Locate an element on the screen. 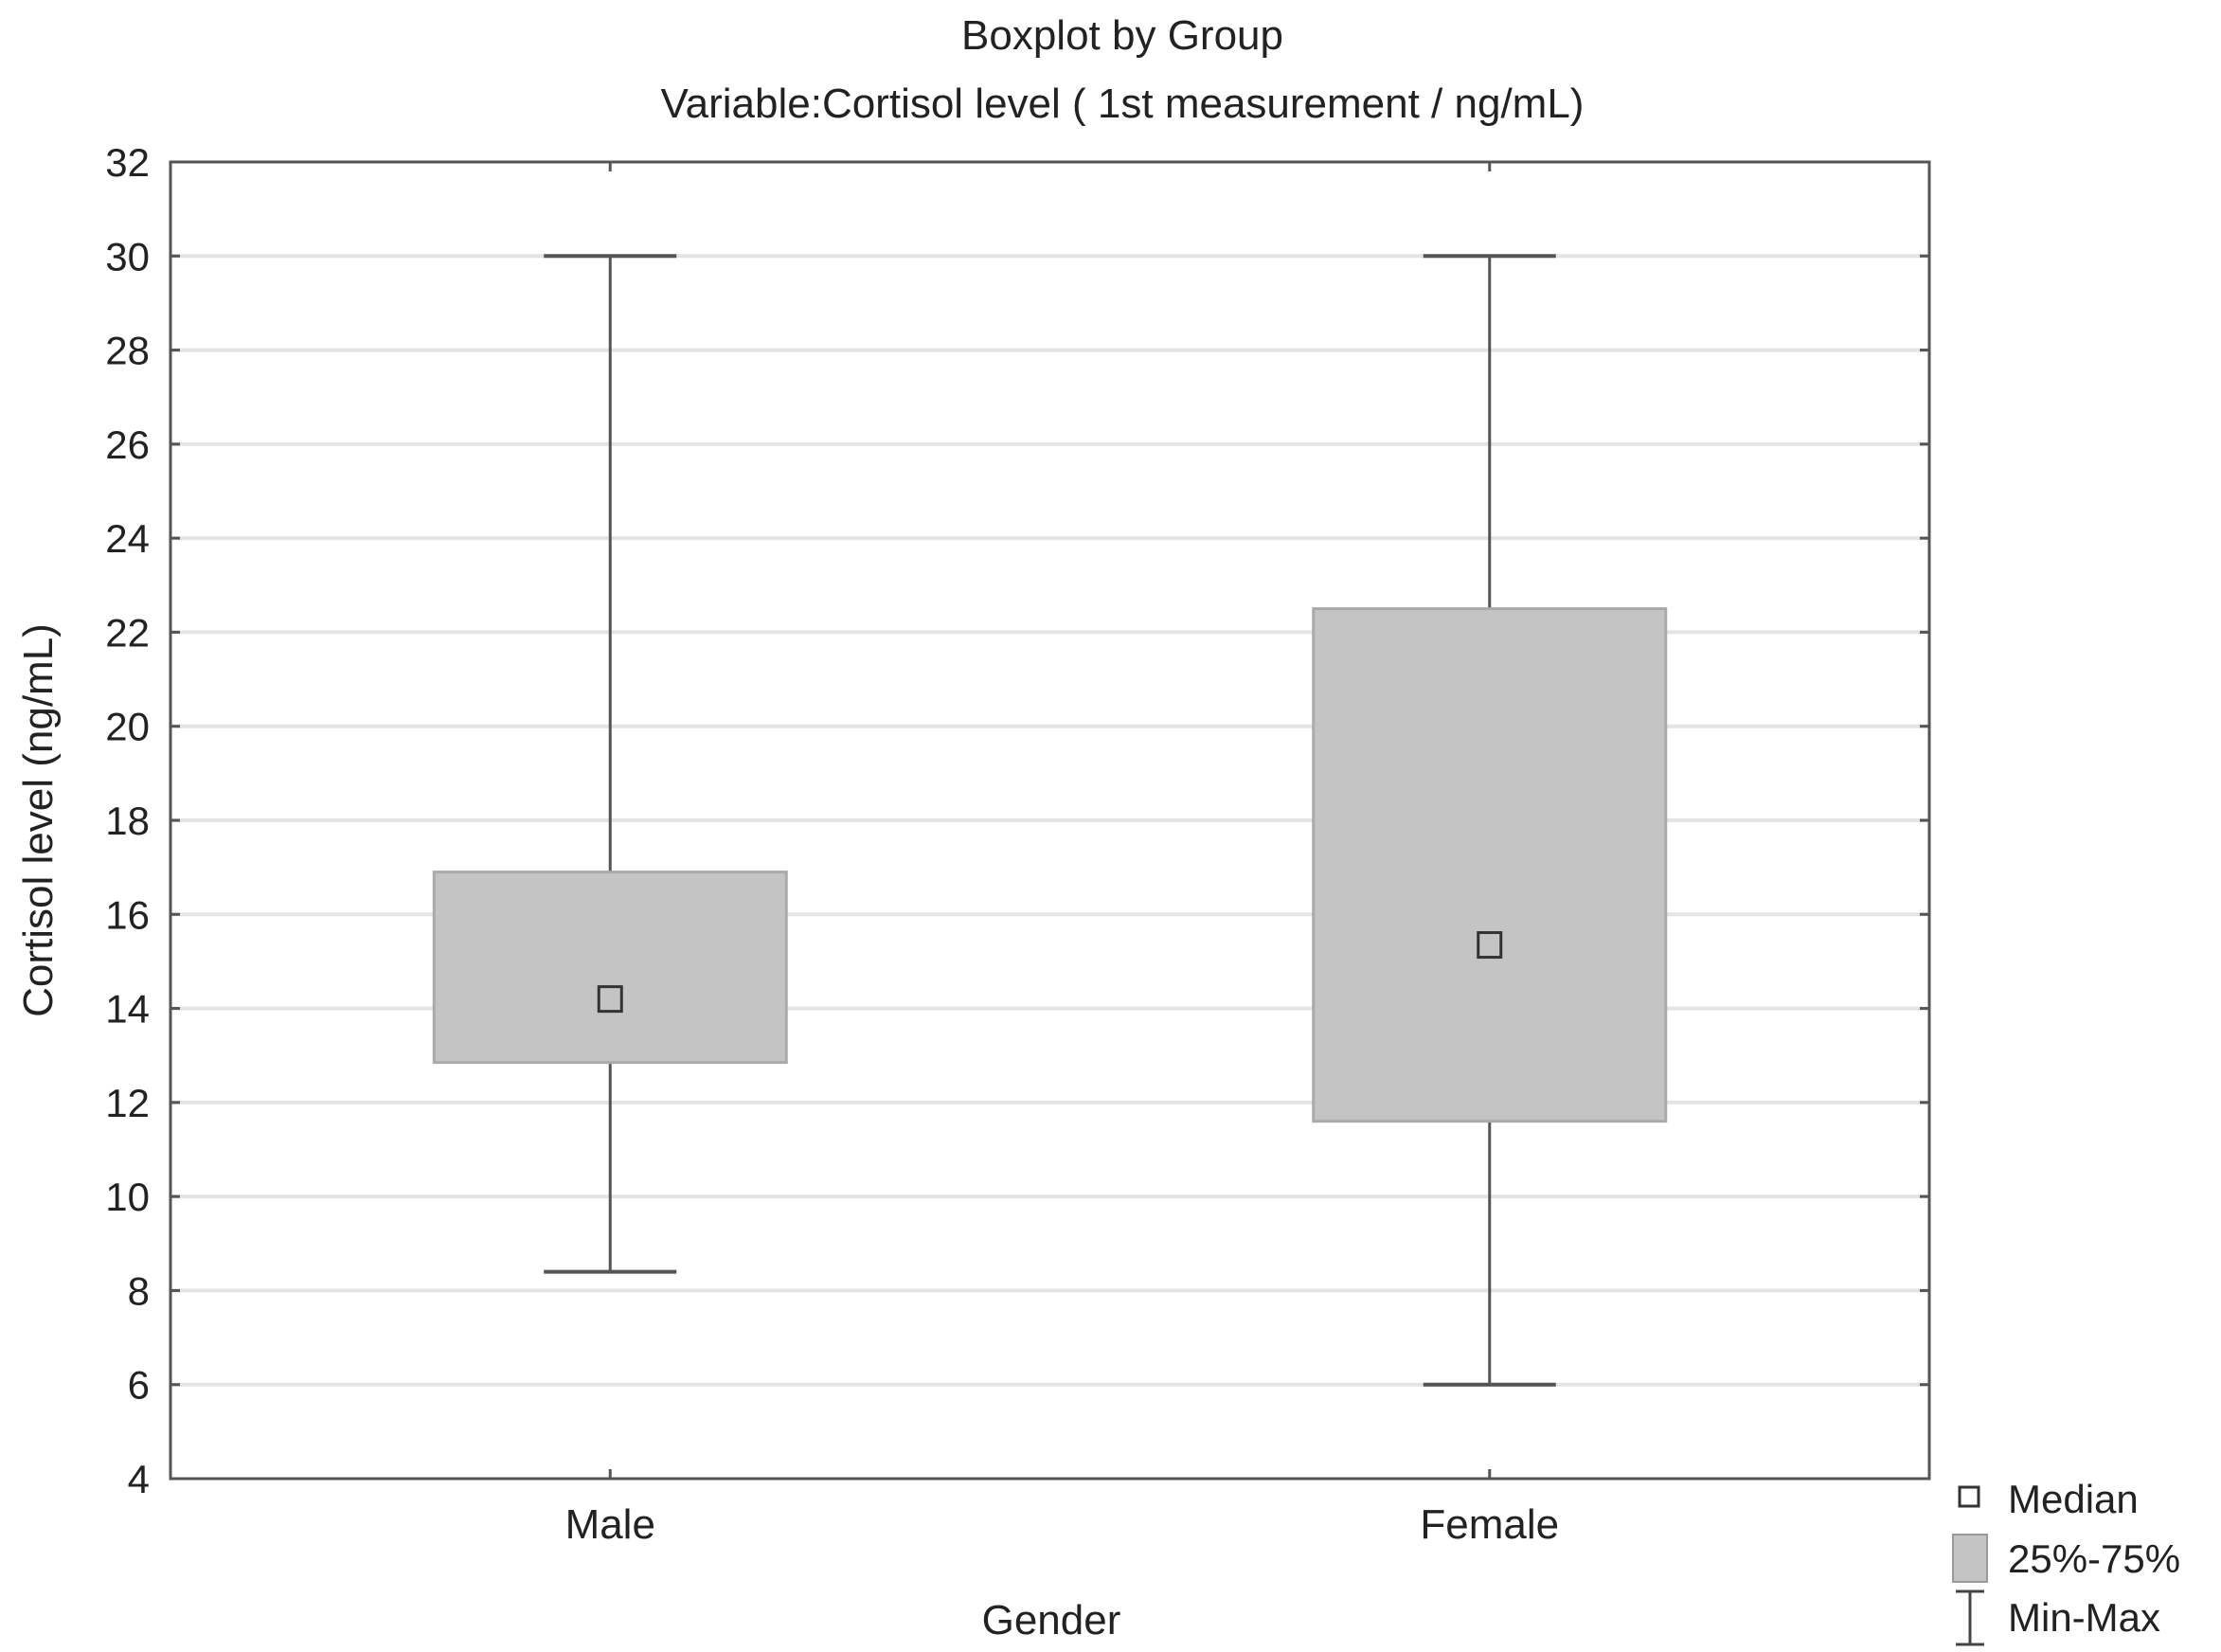 This screenshot has width=2221, height=1652. y-tick-label: 6 is located at coordinates (139, 1385).